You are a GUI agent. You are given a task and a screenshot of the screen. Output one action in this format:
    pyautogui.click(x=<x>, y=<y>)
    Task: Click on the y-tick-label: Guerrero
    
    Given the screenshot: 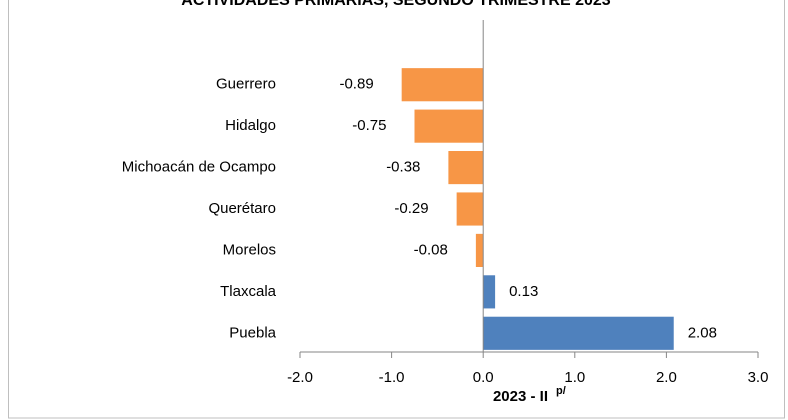 What is the action you would take?
    pyautogui.click(x=246, y=84)
    